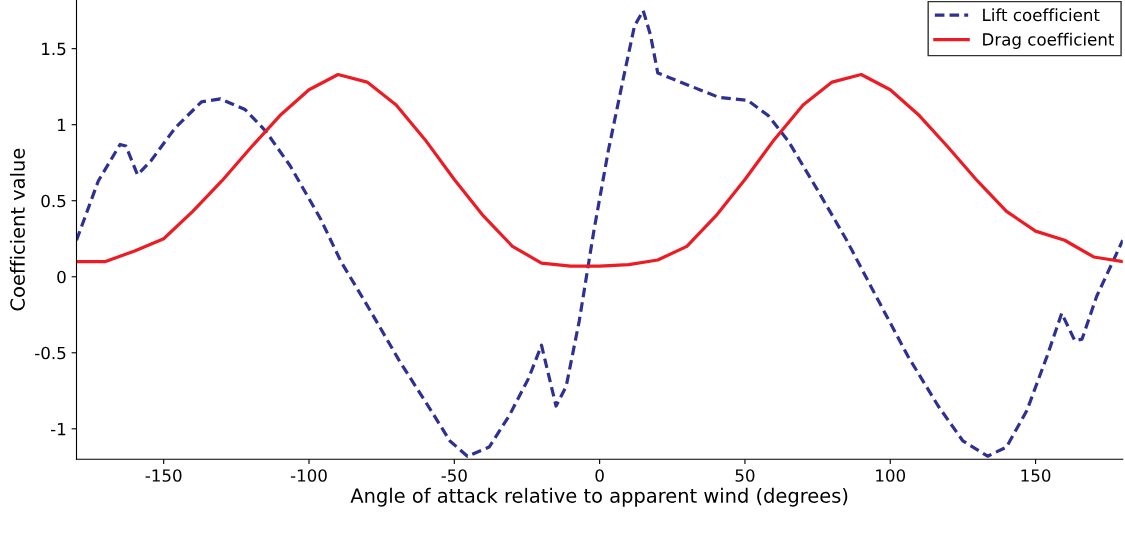  I want to click on x-tick-label: -100, so click(308, 475).